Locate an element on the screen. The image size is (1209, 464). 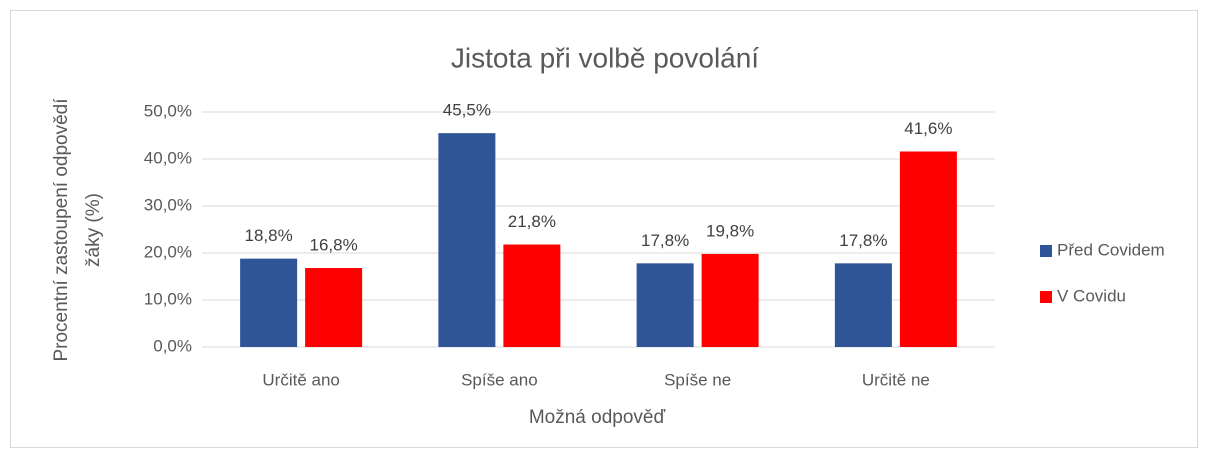
y-tick-label: 0,0% is located at coordinates (172, 345).